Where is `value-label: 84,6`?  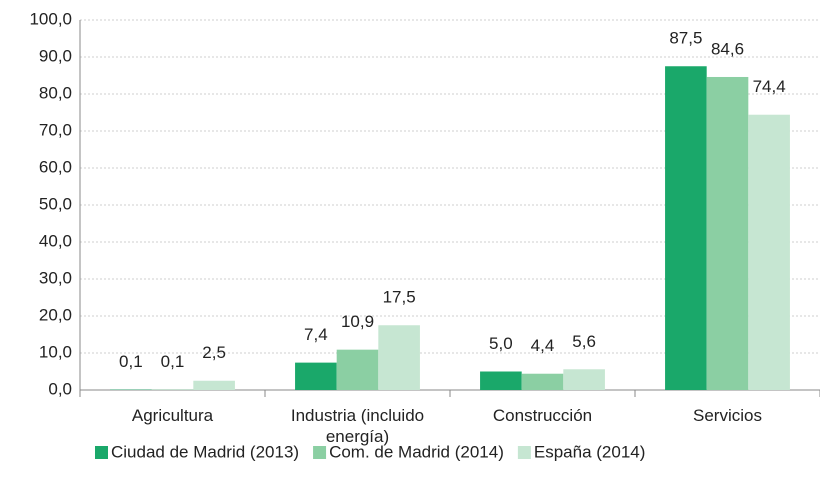
value-label: 84,6 is located at coordinates (727, 48).